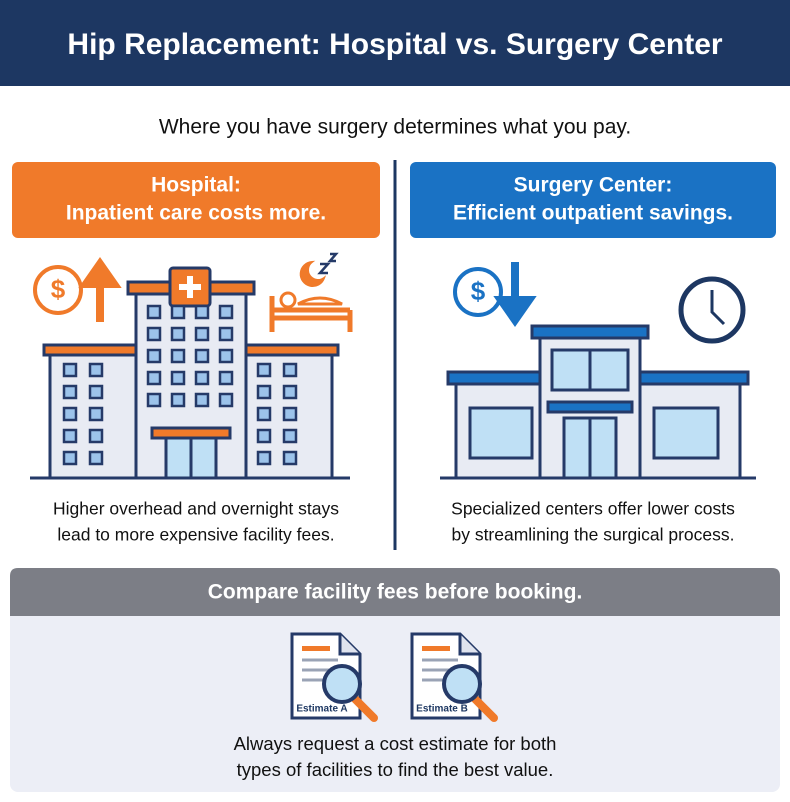  Describe the element at coordinates (196, 509) in the screenshot. I see `hospital-description: Higher overhead and overnight stays` at that location.